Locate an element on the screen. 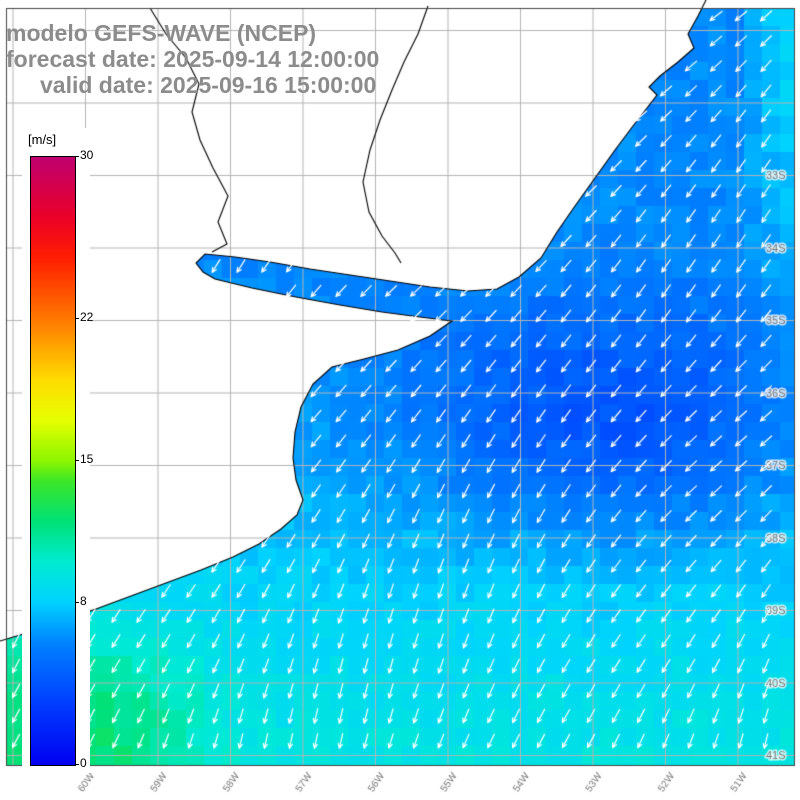 The width and height of the screenshot is (800, 800). colorbar-tick-label: 0 is located at coordinates (83, 763).